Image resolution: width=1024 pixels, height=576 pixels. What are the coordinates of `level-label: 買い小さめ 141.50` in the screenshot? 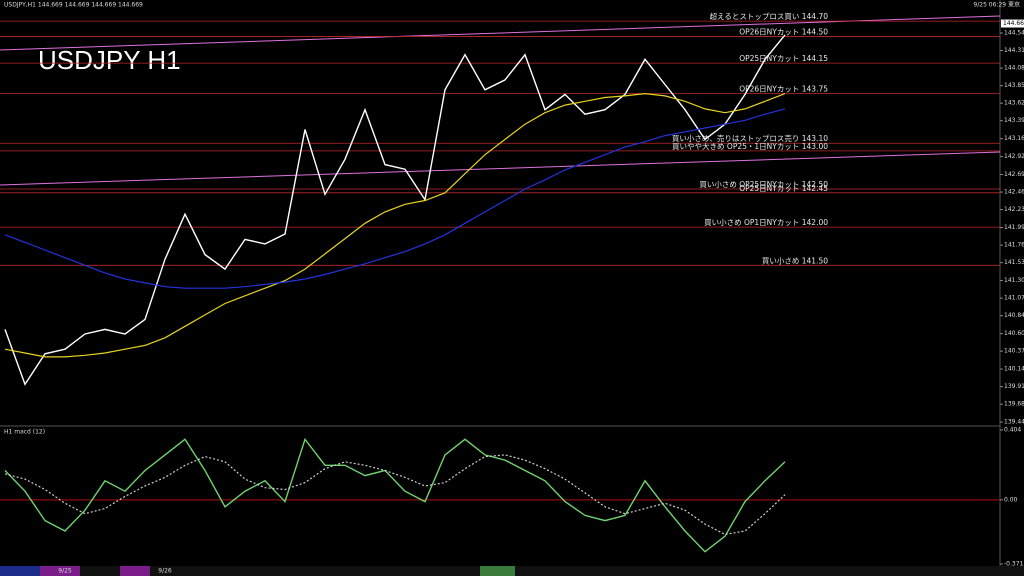 It's located at (795, 260).